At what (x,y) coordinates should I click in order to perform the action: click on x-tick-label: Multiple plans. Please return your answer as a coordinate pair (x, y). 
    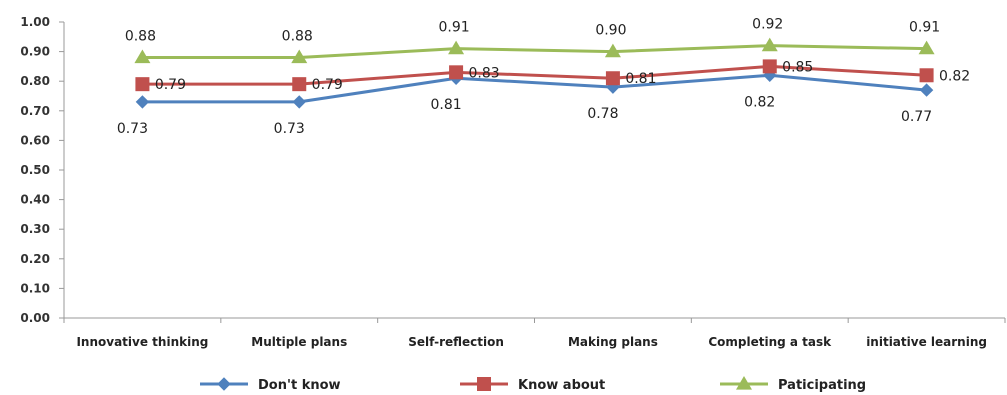
    Looking at the image, I should click on (299, 342).